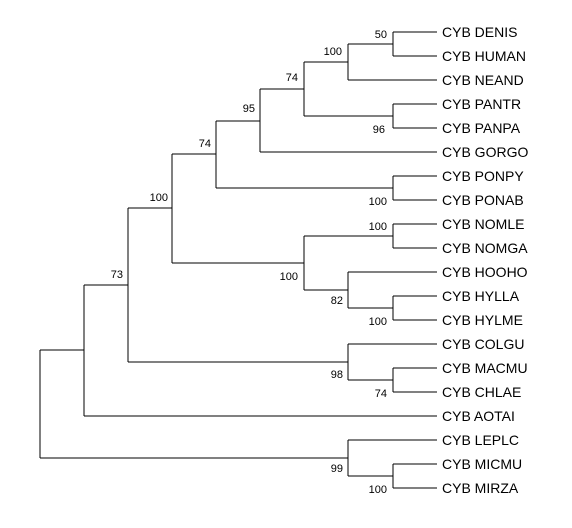  Describe the element at coordinates (478, 416) in the screenshot. I see `taxon-label-aotai: CYB AOTAI` at that location.